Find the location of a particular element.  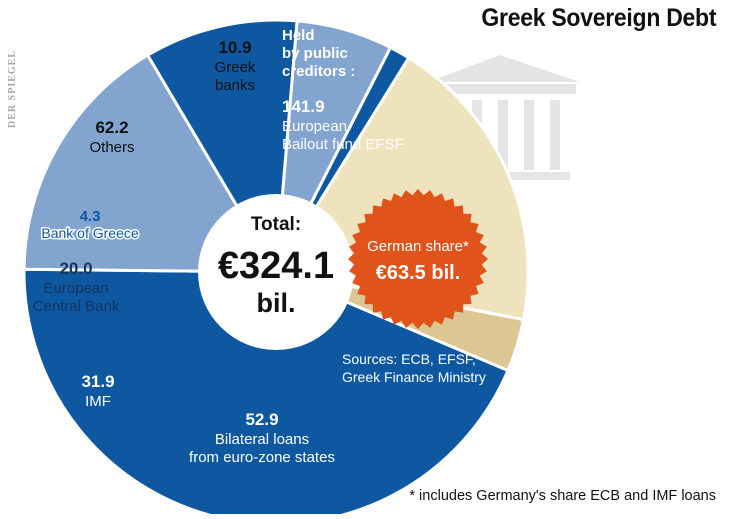

center-total-unit: bil. is located at coordinates (276, 303).